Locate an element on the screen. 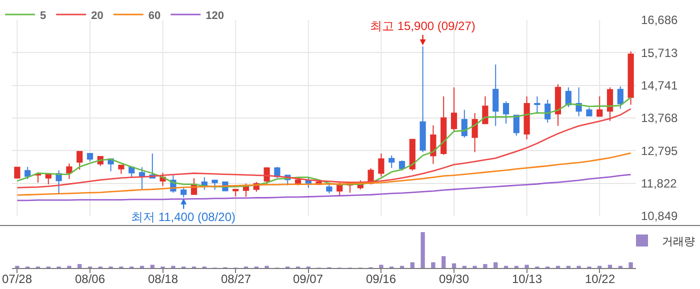 This screenshot has height=289, width=700. legend-label: 거래량 is located at coordinates (678, 242).